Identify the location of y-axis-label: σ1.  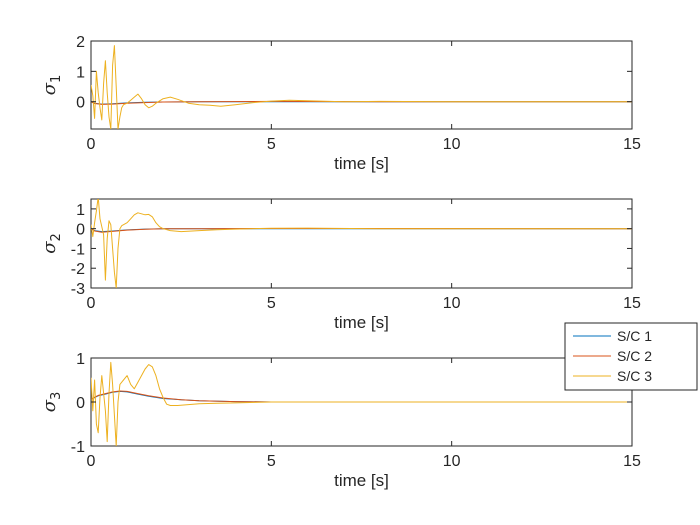
(51, 85).